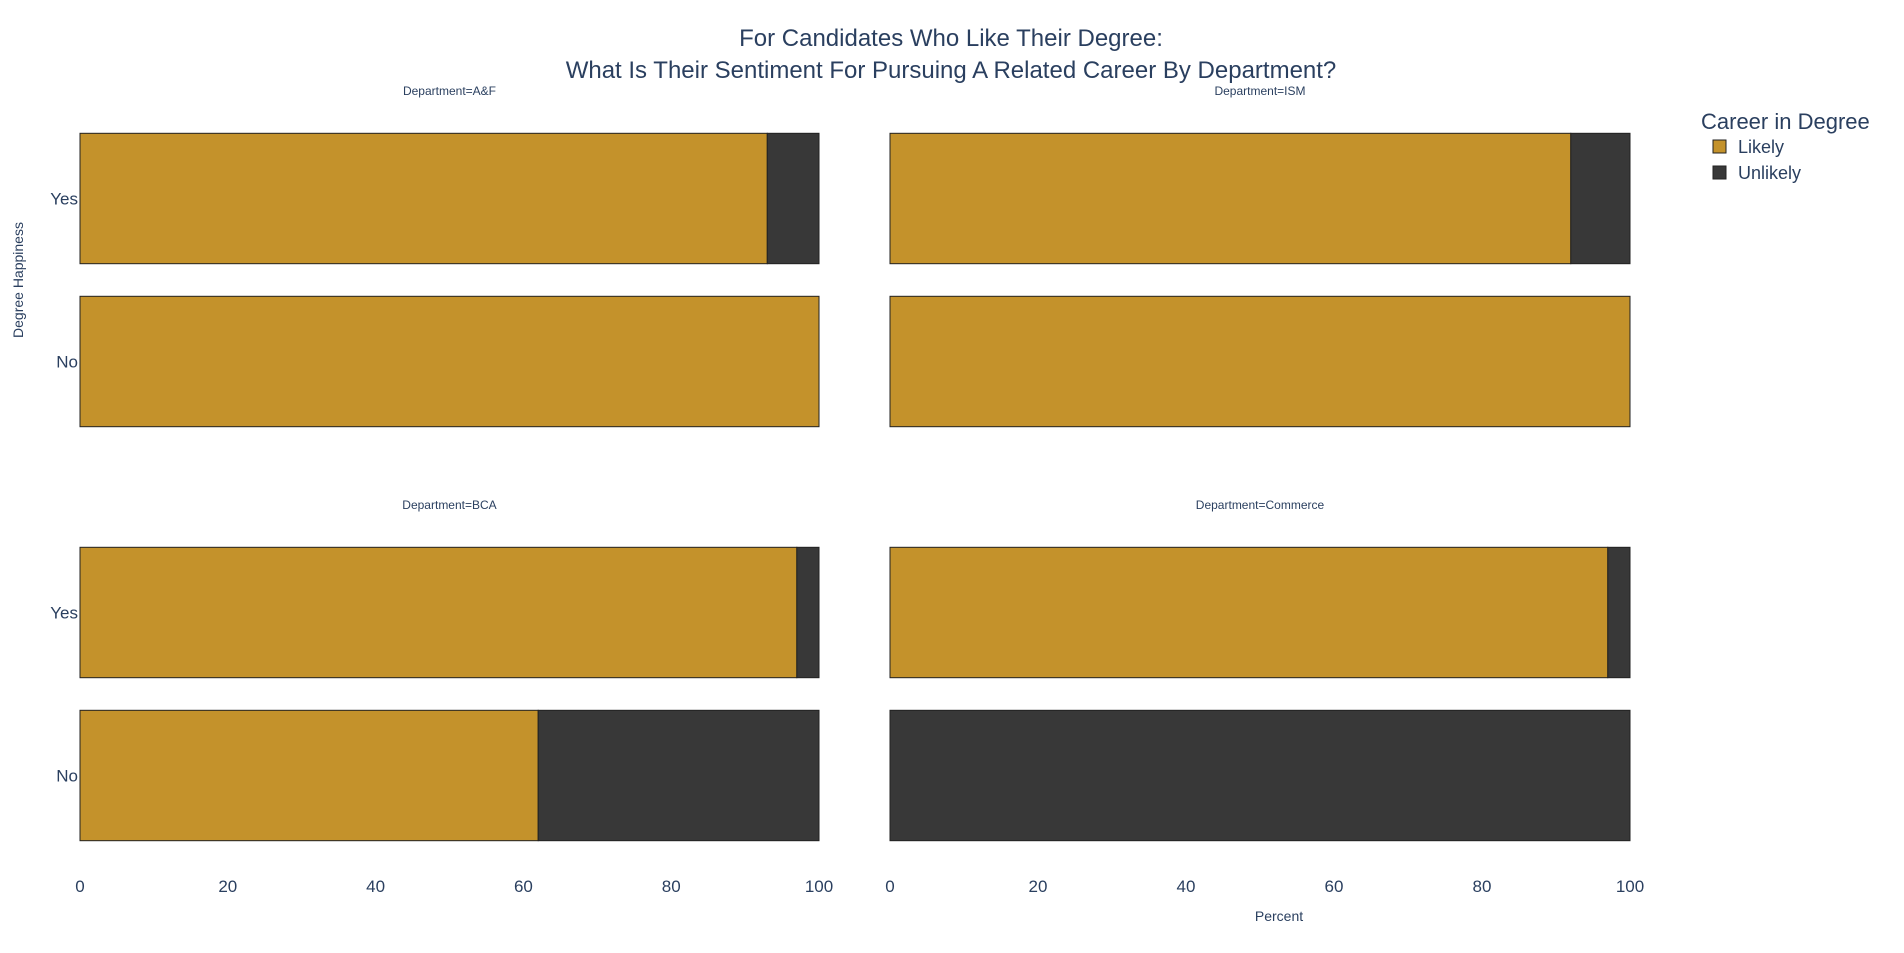 The height and width of the screenshot is (953, 1904). What do you see at coordinates (1719, 172) in the screenshot?
I see `legend-swatch-unlikely` at bounding box center [1719, 172].